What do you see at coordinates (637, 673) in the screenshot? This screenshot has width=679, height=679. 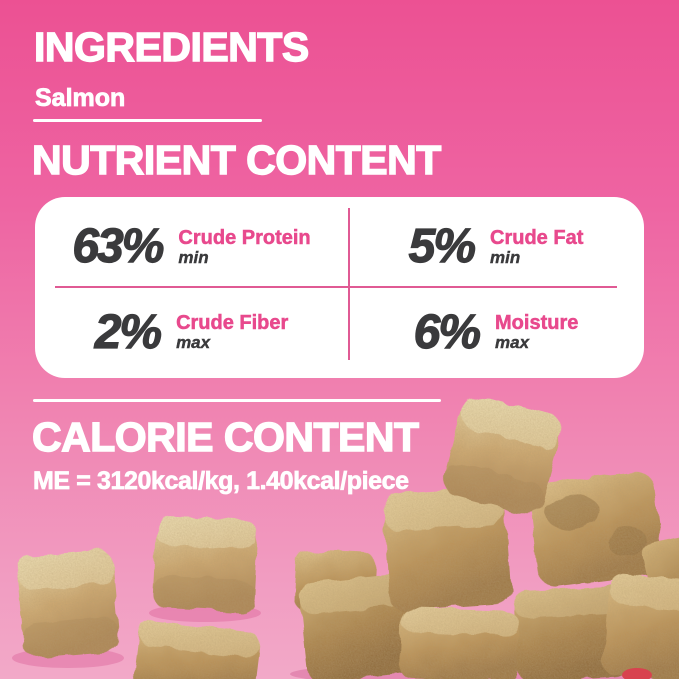 I see `red-accent` at bounding box center [637, 673].